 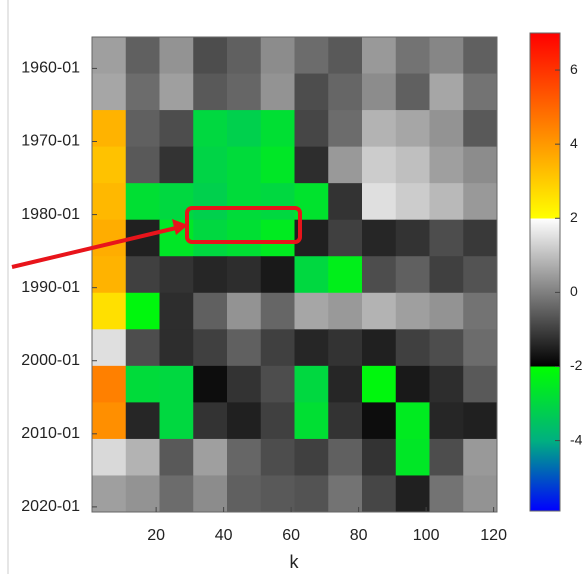 What do you see at coordinates (493, 535) in the screenshot?
I see `x-tick-label: 120` at bounding box center [493, 535].